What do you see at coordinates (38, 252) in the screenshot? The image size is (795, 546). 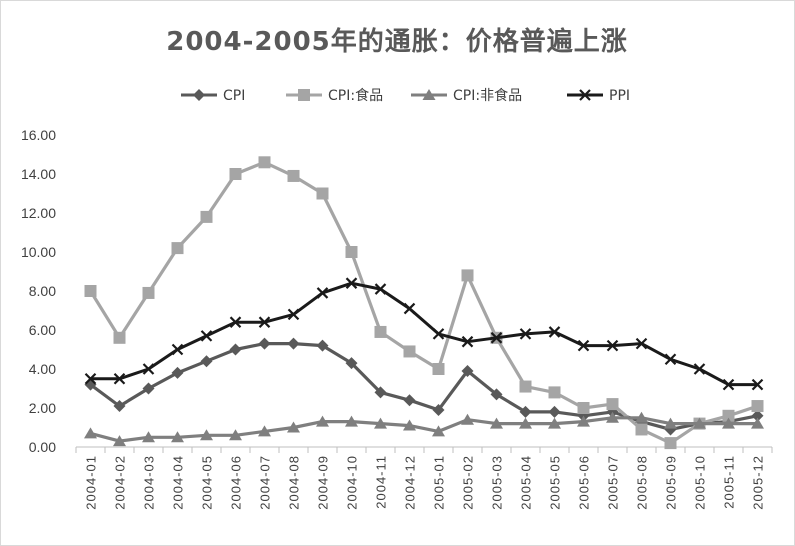 I see `y-tick-label: 10.00` at bounding box center [38, 252].